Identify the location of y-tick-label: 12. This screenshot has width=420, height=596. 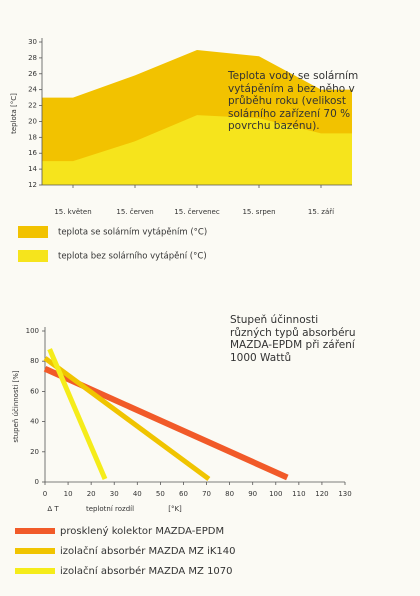
(32, 185).